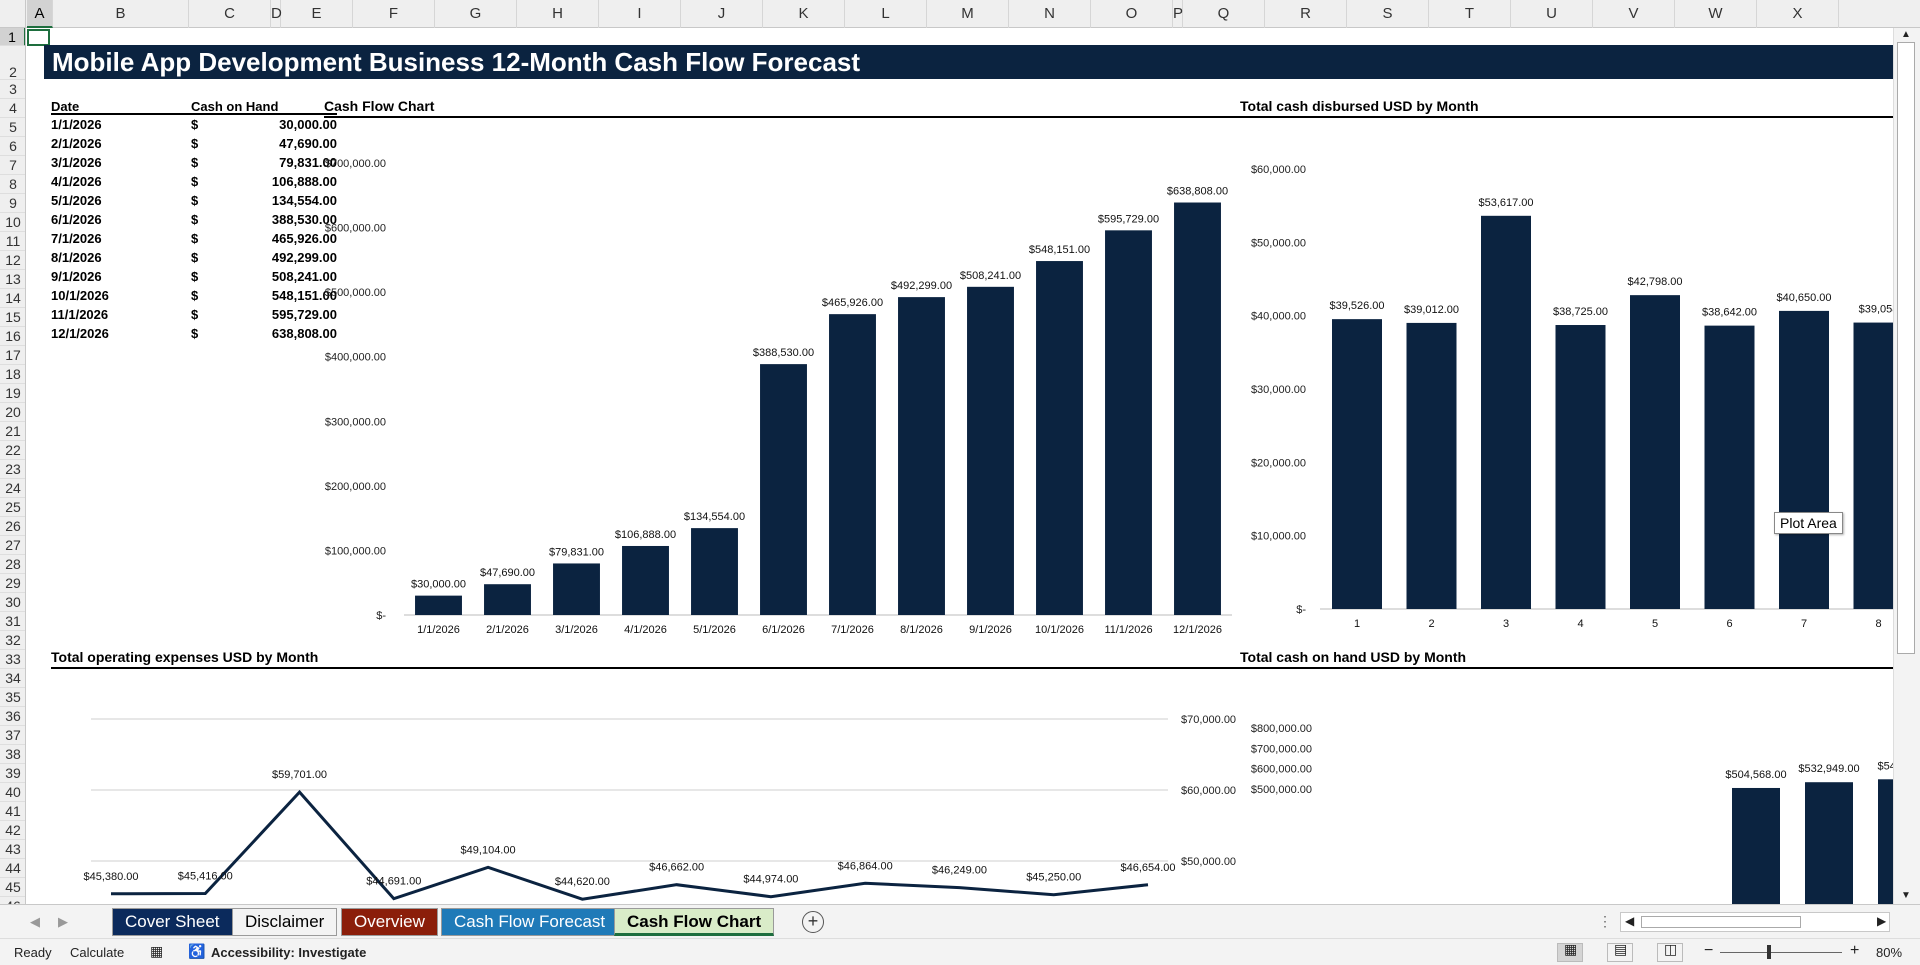  I want to click on tab-cash-flow-forecast: Cash Flow Forecast, so click(530, 922).